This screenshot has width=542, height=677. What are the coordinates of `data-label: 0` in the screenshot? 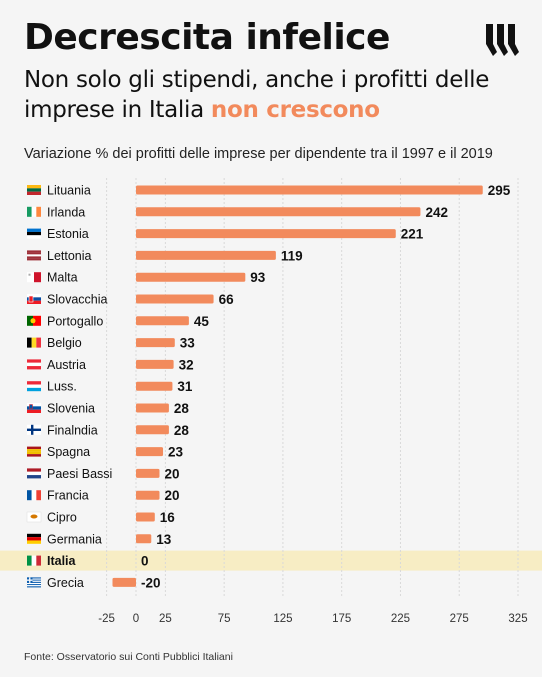 It's located at (145, 561).